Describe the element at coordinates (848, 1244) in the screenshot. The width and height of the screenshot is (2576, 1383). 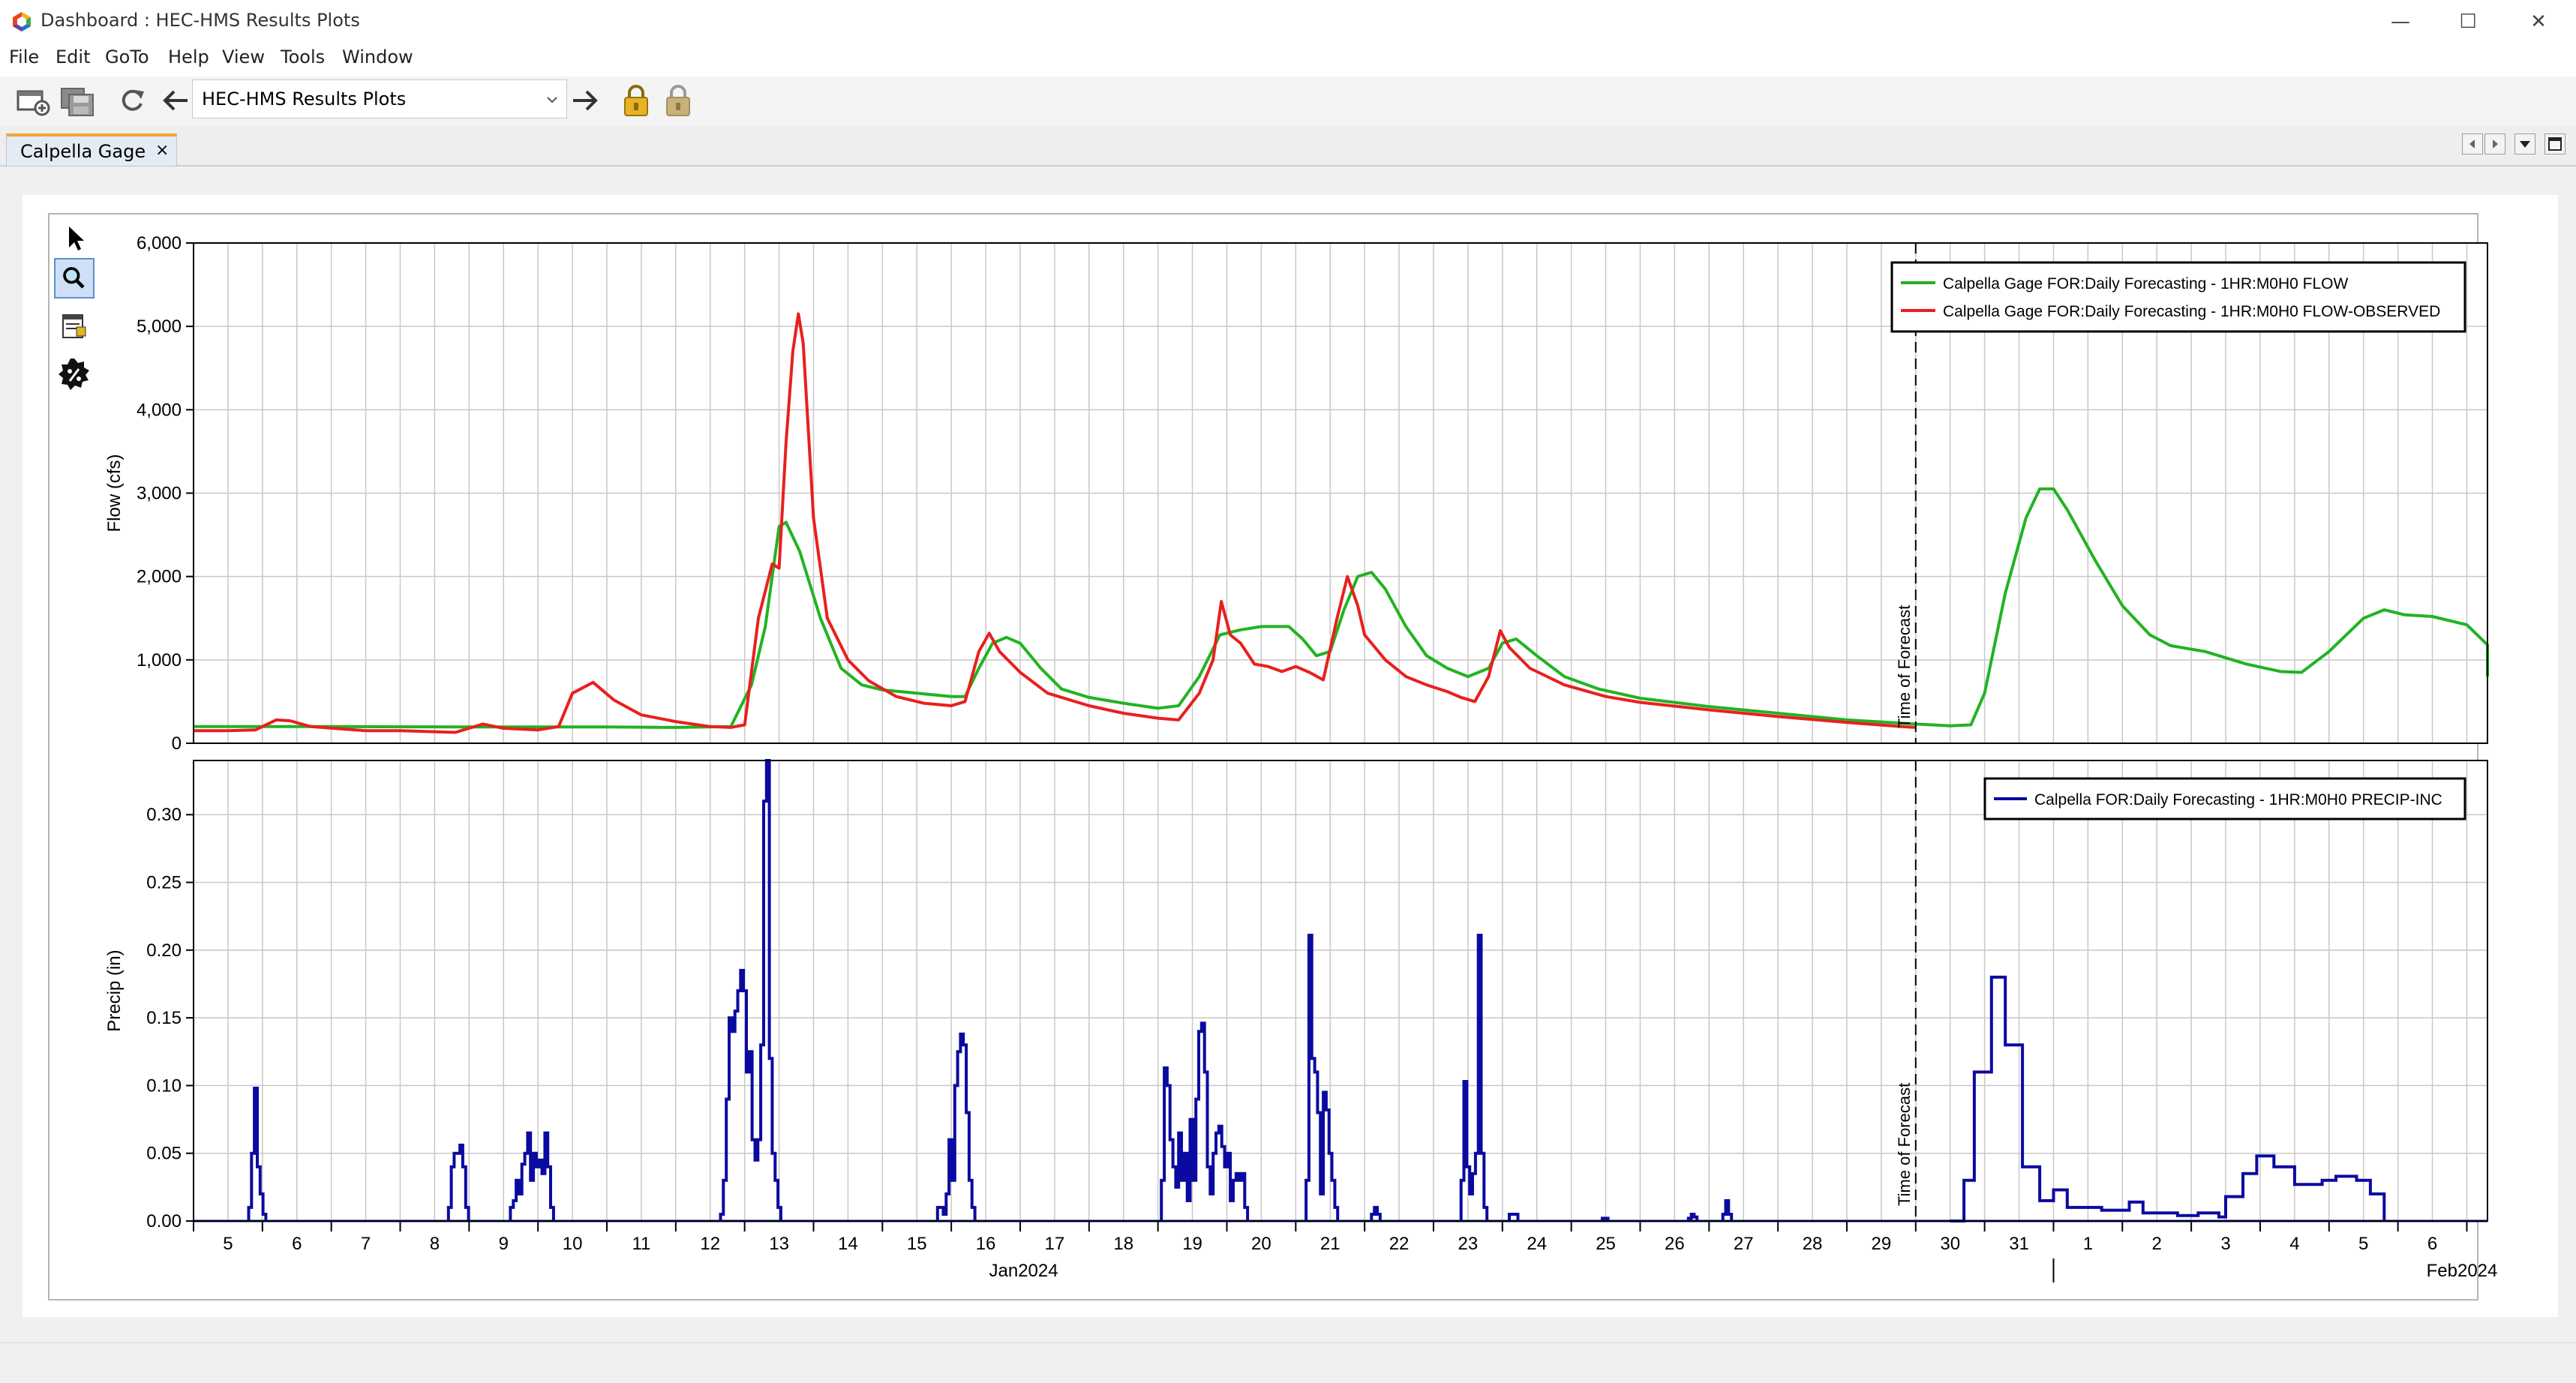
I see `x-tick-label: 14` at that location.